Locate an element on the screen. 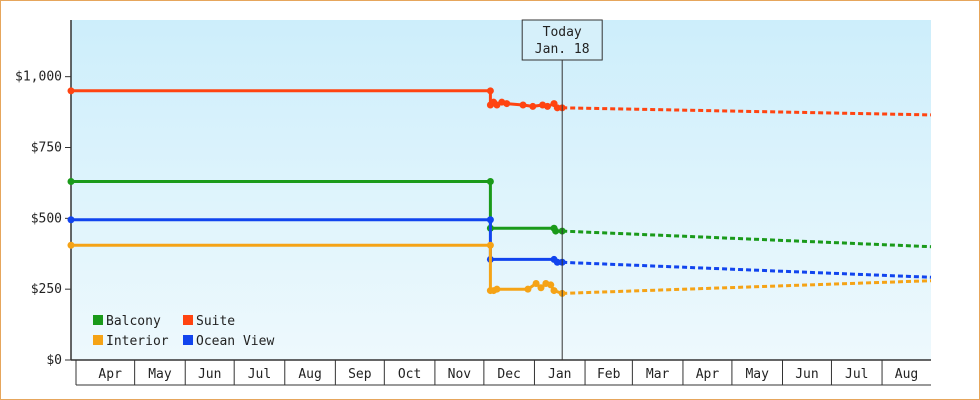  month-label: Oct is located at coordinates (409, 374).